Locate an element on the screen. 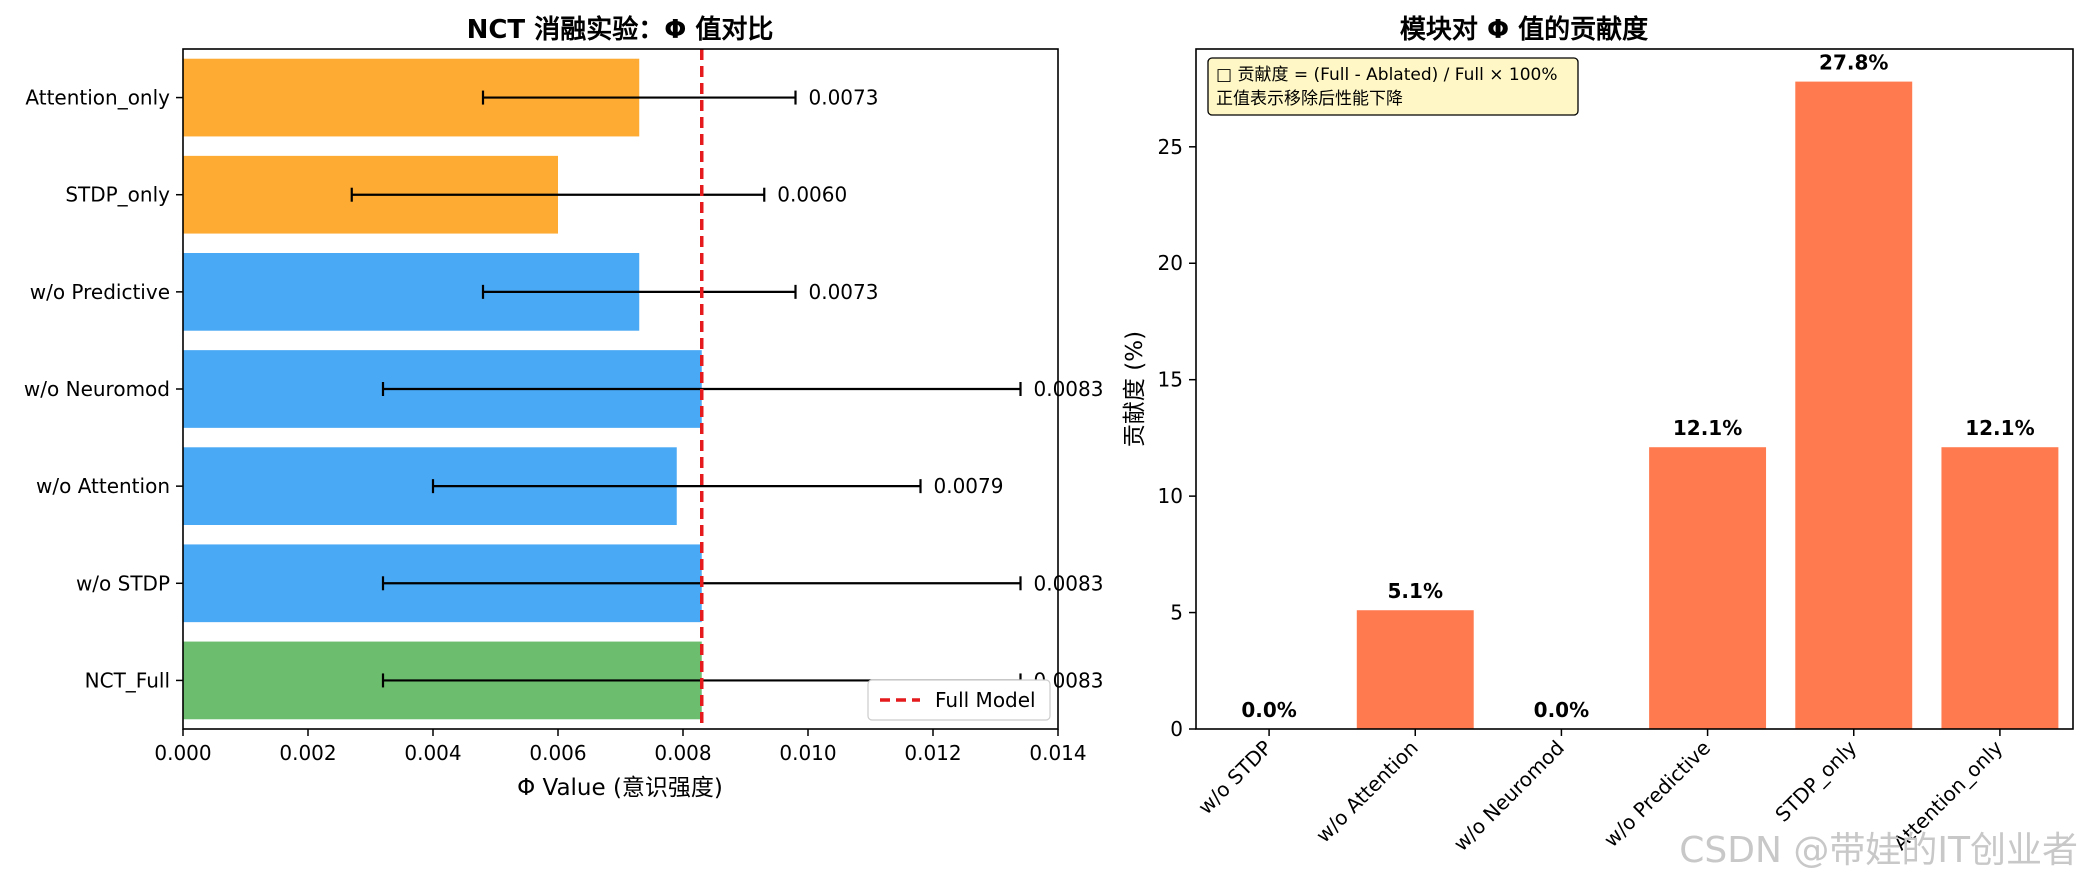  right-y-ticks: 0 5 10 15 20 25 is located at coordinates (1177, 438).